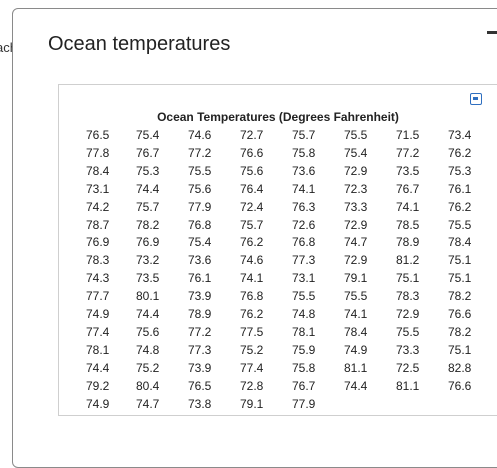  What do you see at coordinates (408, 135) in the screenshot?
I see `table-cell: 71.5` at bounding box center [408, 135].